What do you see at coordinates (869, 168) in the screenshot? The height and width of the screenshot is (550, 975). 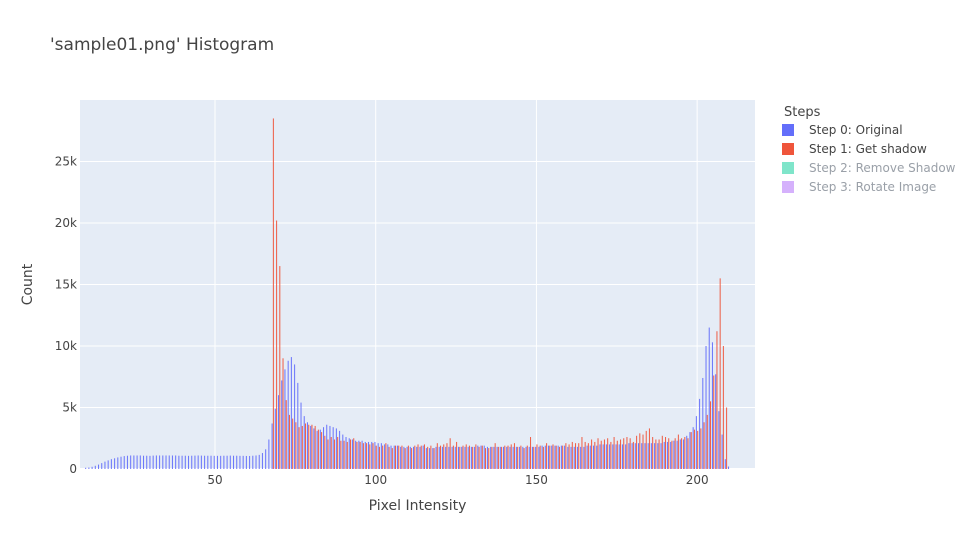 I see `legend-item: Step 2: Remove Shadow` at bounding box center [869, 168].